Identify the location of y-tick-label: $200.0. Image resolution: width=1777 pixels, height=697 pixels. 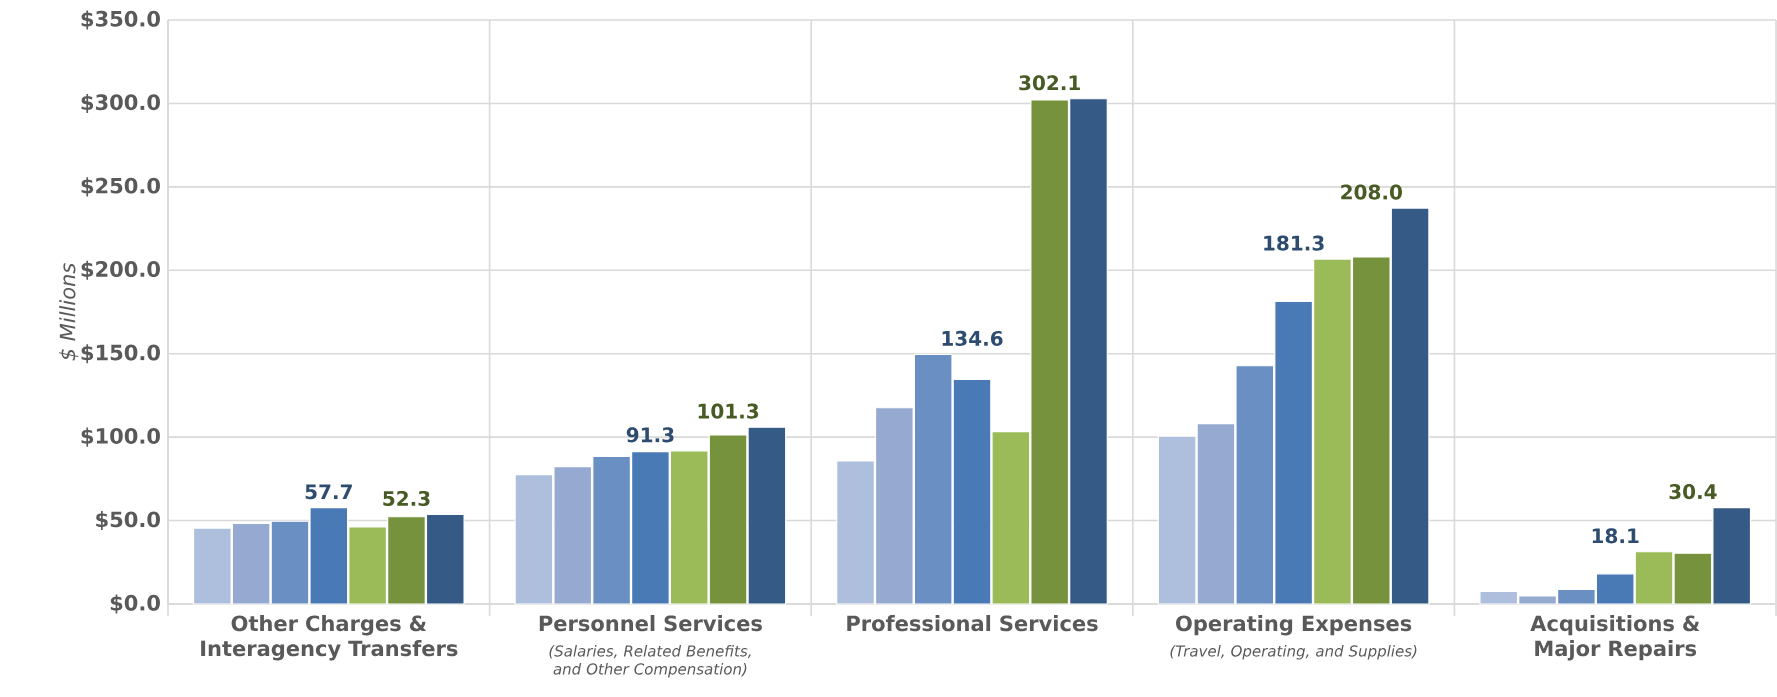
(120, 270).